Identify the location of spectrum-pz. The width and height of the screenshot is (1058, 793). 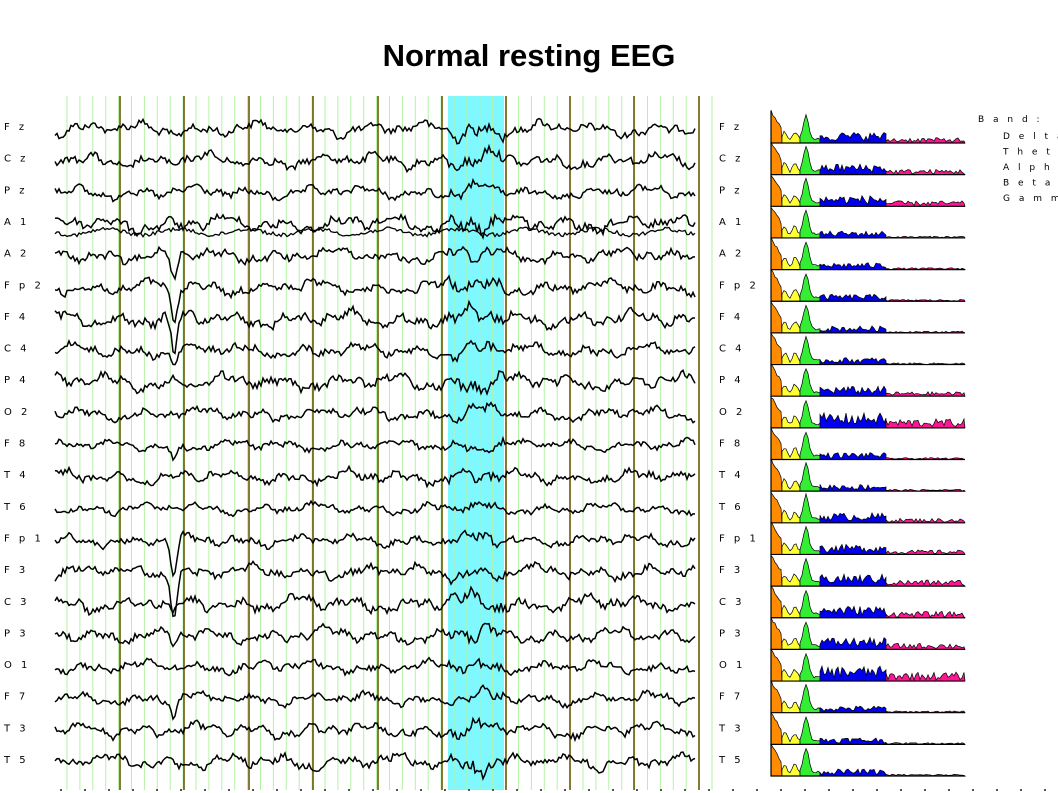
(868, 190).